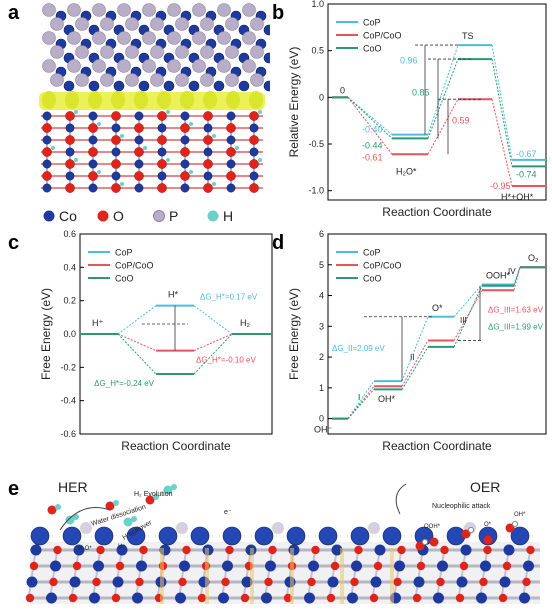  What do you see at coordinates (321, 388) in the screenshot?
I see `d-ytick-label: 1` at bounding box center [321, 388].